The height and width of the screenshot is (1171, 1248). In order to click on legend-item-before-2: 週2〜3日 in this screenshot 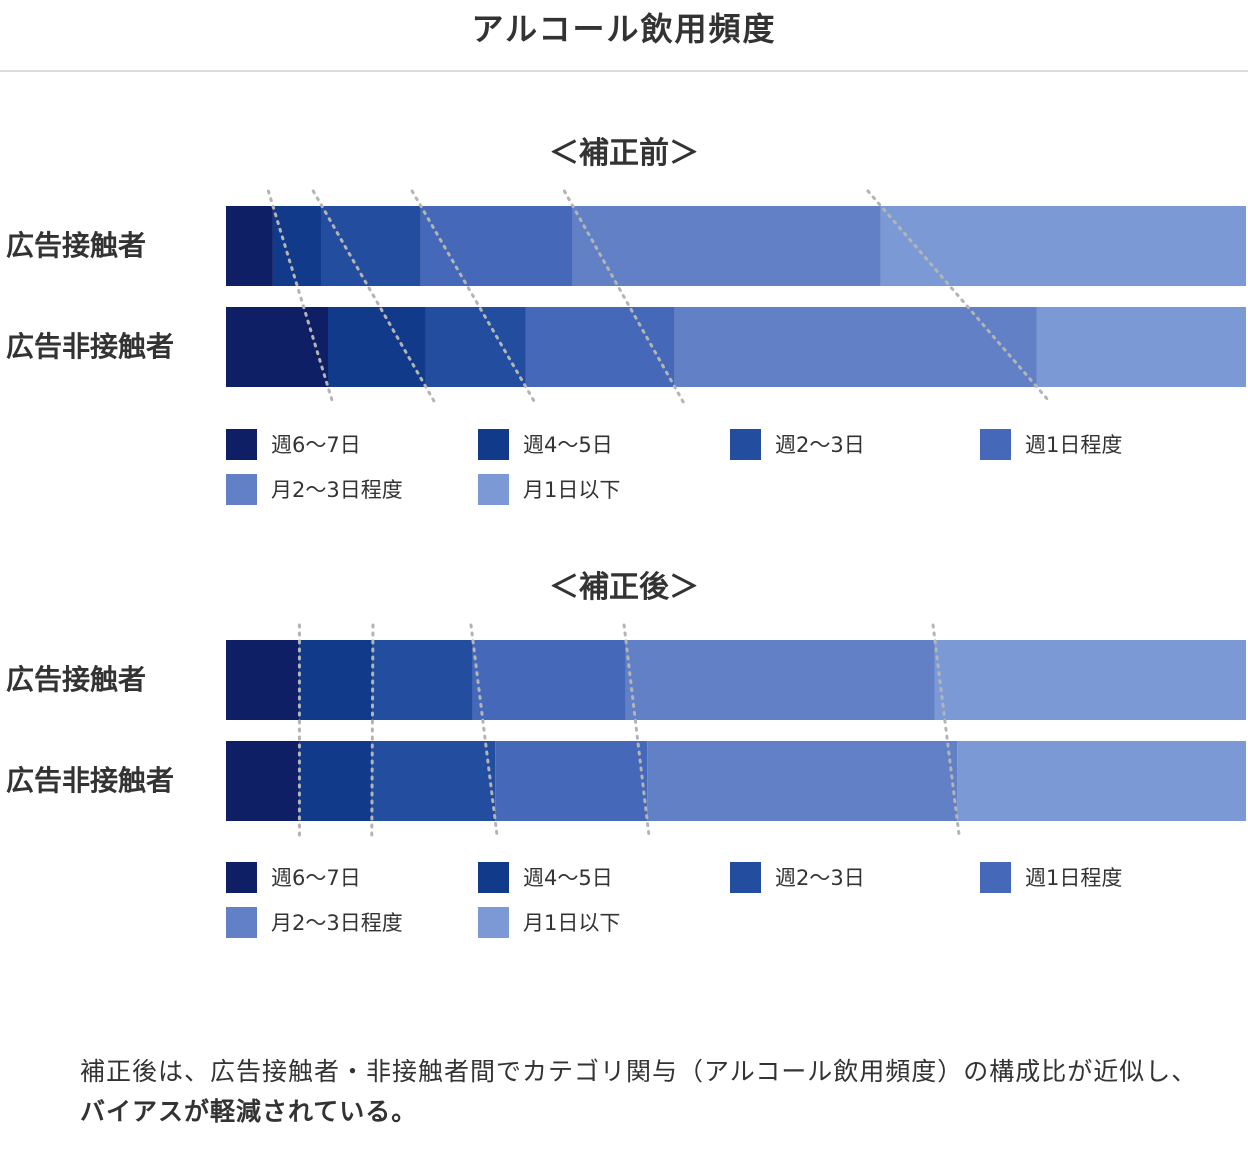, I will do `click(797, 444)`.